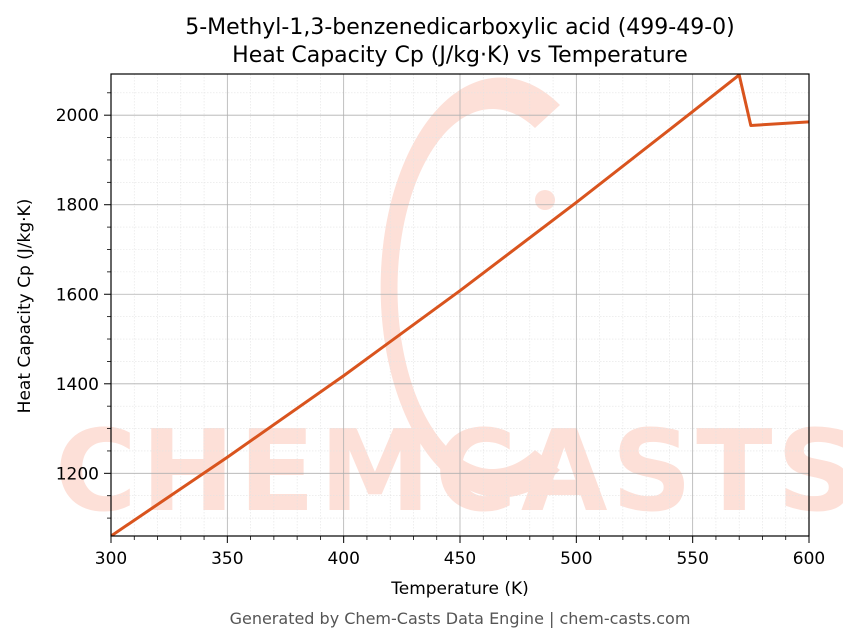 This screenshot has height=644, width=843. What do you see at coordinates (77, 206) in the screenshot?
I see `y-tick-label: 1800` at bounding box center [77, 206].